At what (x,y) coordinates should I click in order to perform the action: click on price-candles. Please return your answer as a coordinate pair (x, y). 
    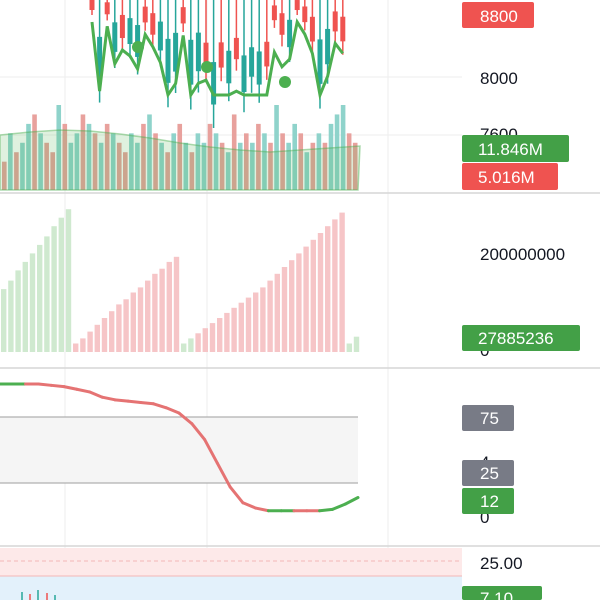
    Looking at the image, I should click on (217, 64).